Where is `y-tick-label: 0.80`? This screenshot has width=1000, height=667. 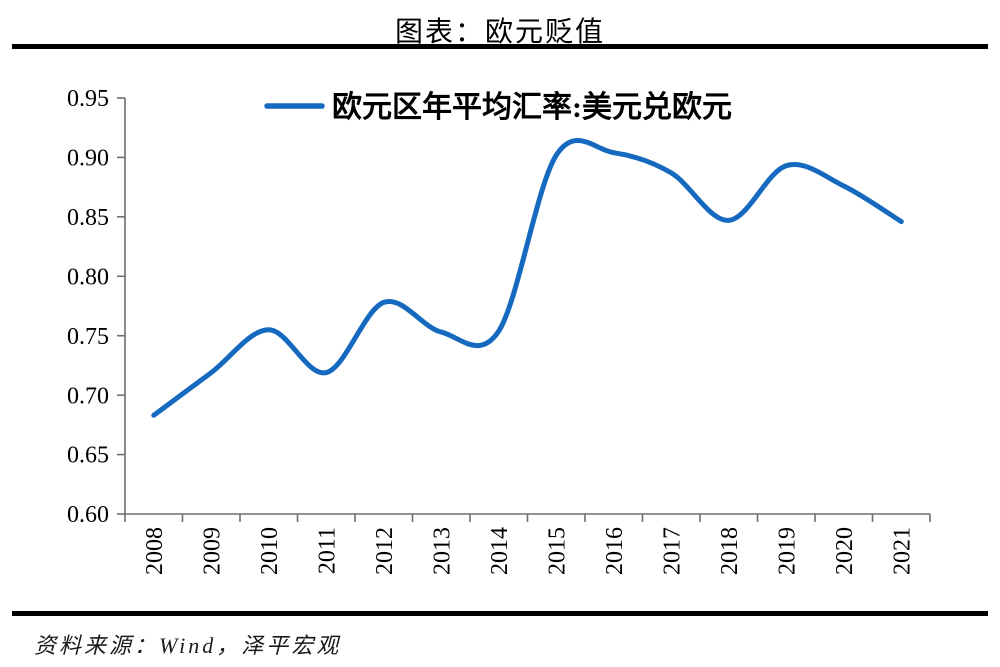
y-tick-label: 0.80 is located at coordinates (88, 277).